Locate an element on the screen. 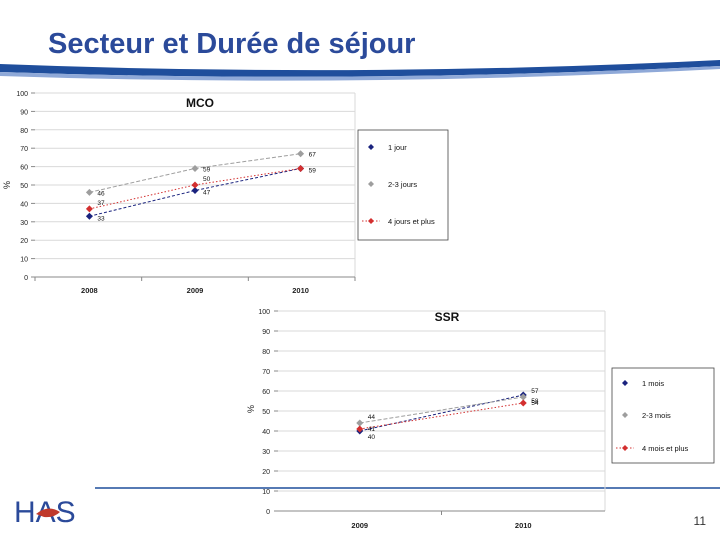  legend-label: 2-3 mois is located at coordinates (656, 415).